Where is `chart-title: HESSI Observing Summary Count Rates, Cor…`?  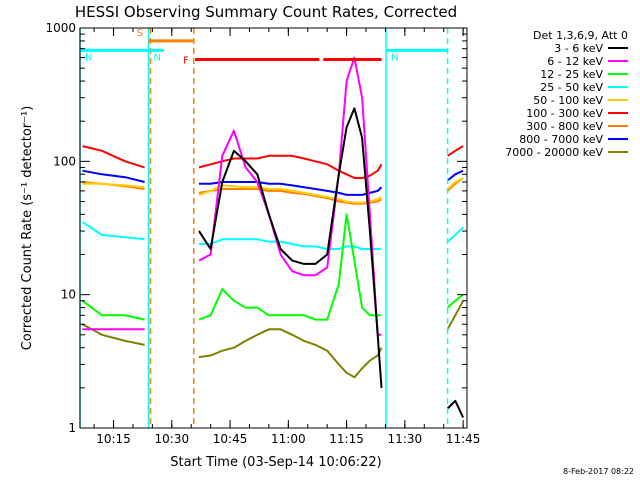
chart-title: HESSI Observing Summary Count Rates, Cor… is located at coordinates (266, 12).